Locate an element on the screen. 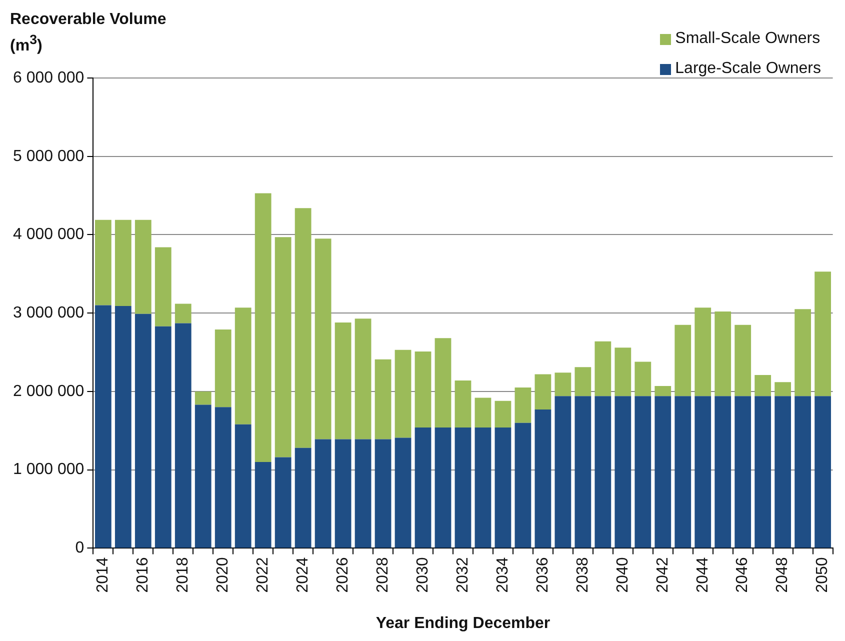  x-tick-label: 2036 is located at coordinates (543, 575).